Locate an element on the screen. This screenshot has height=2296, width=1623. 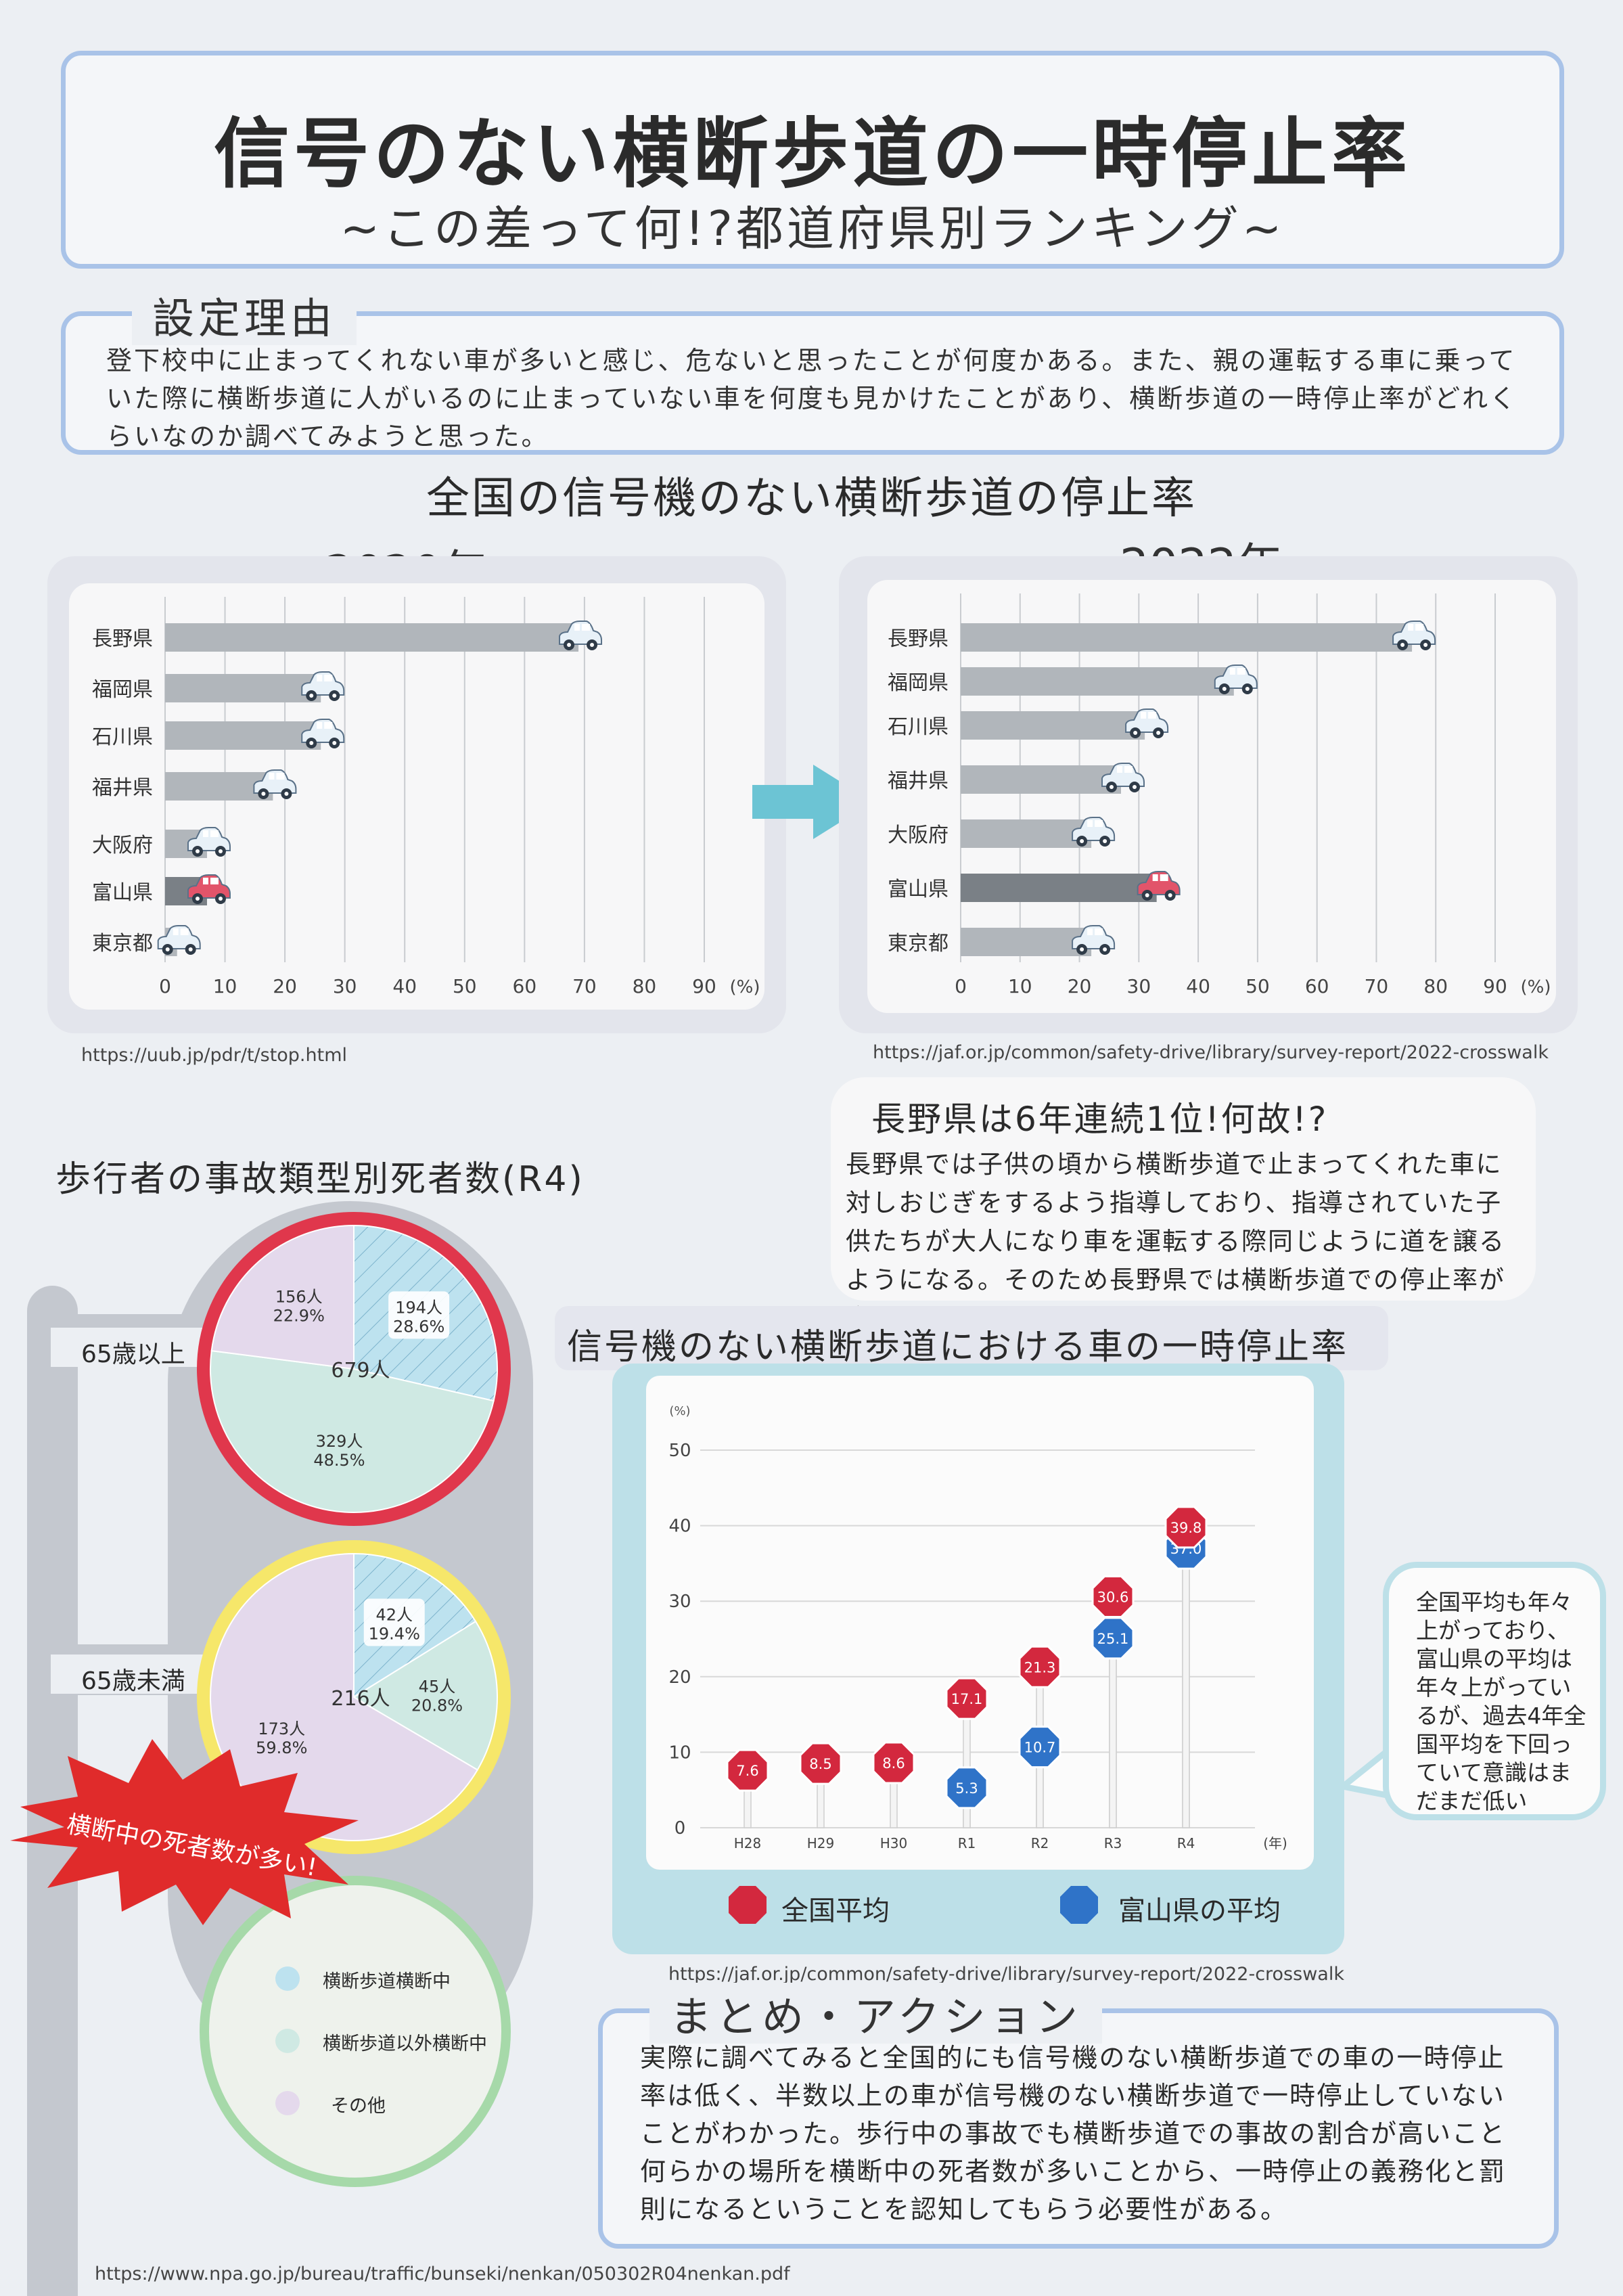
bubble-tail is located at coordinates (1368, 1773).